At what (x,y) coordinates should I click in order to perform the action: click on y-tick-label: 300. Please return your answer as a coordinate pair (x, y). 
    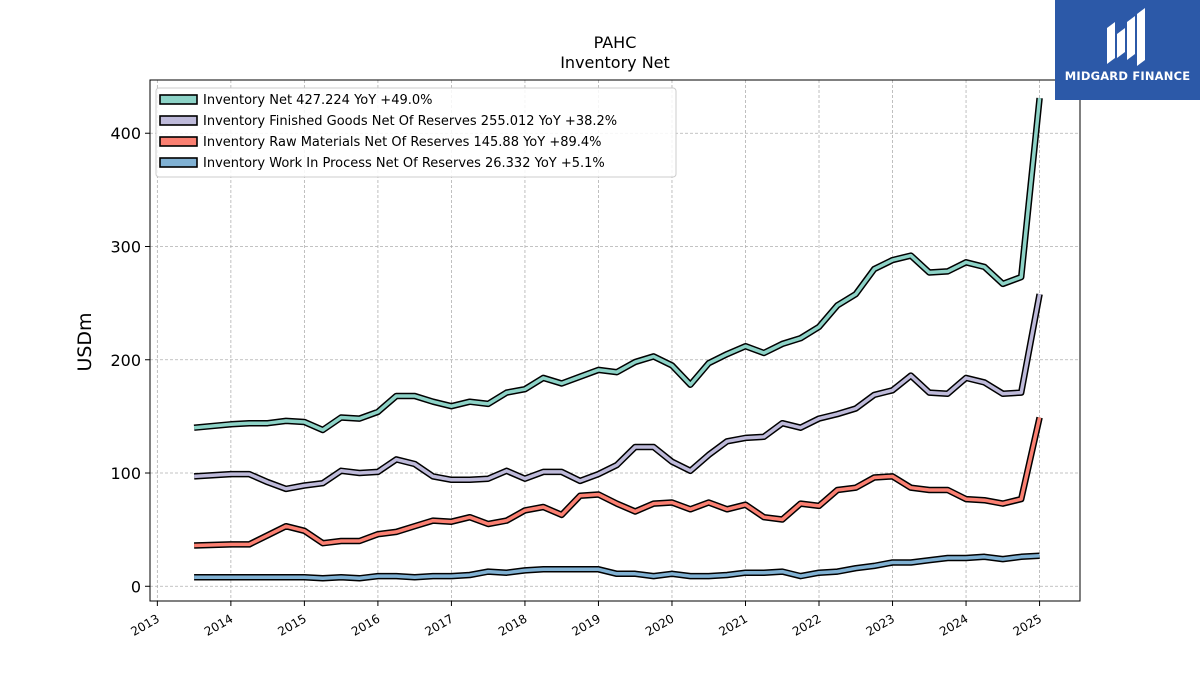
    Looking at the image, I should click on (125, 246).